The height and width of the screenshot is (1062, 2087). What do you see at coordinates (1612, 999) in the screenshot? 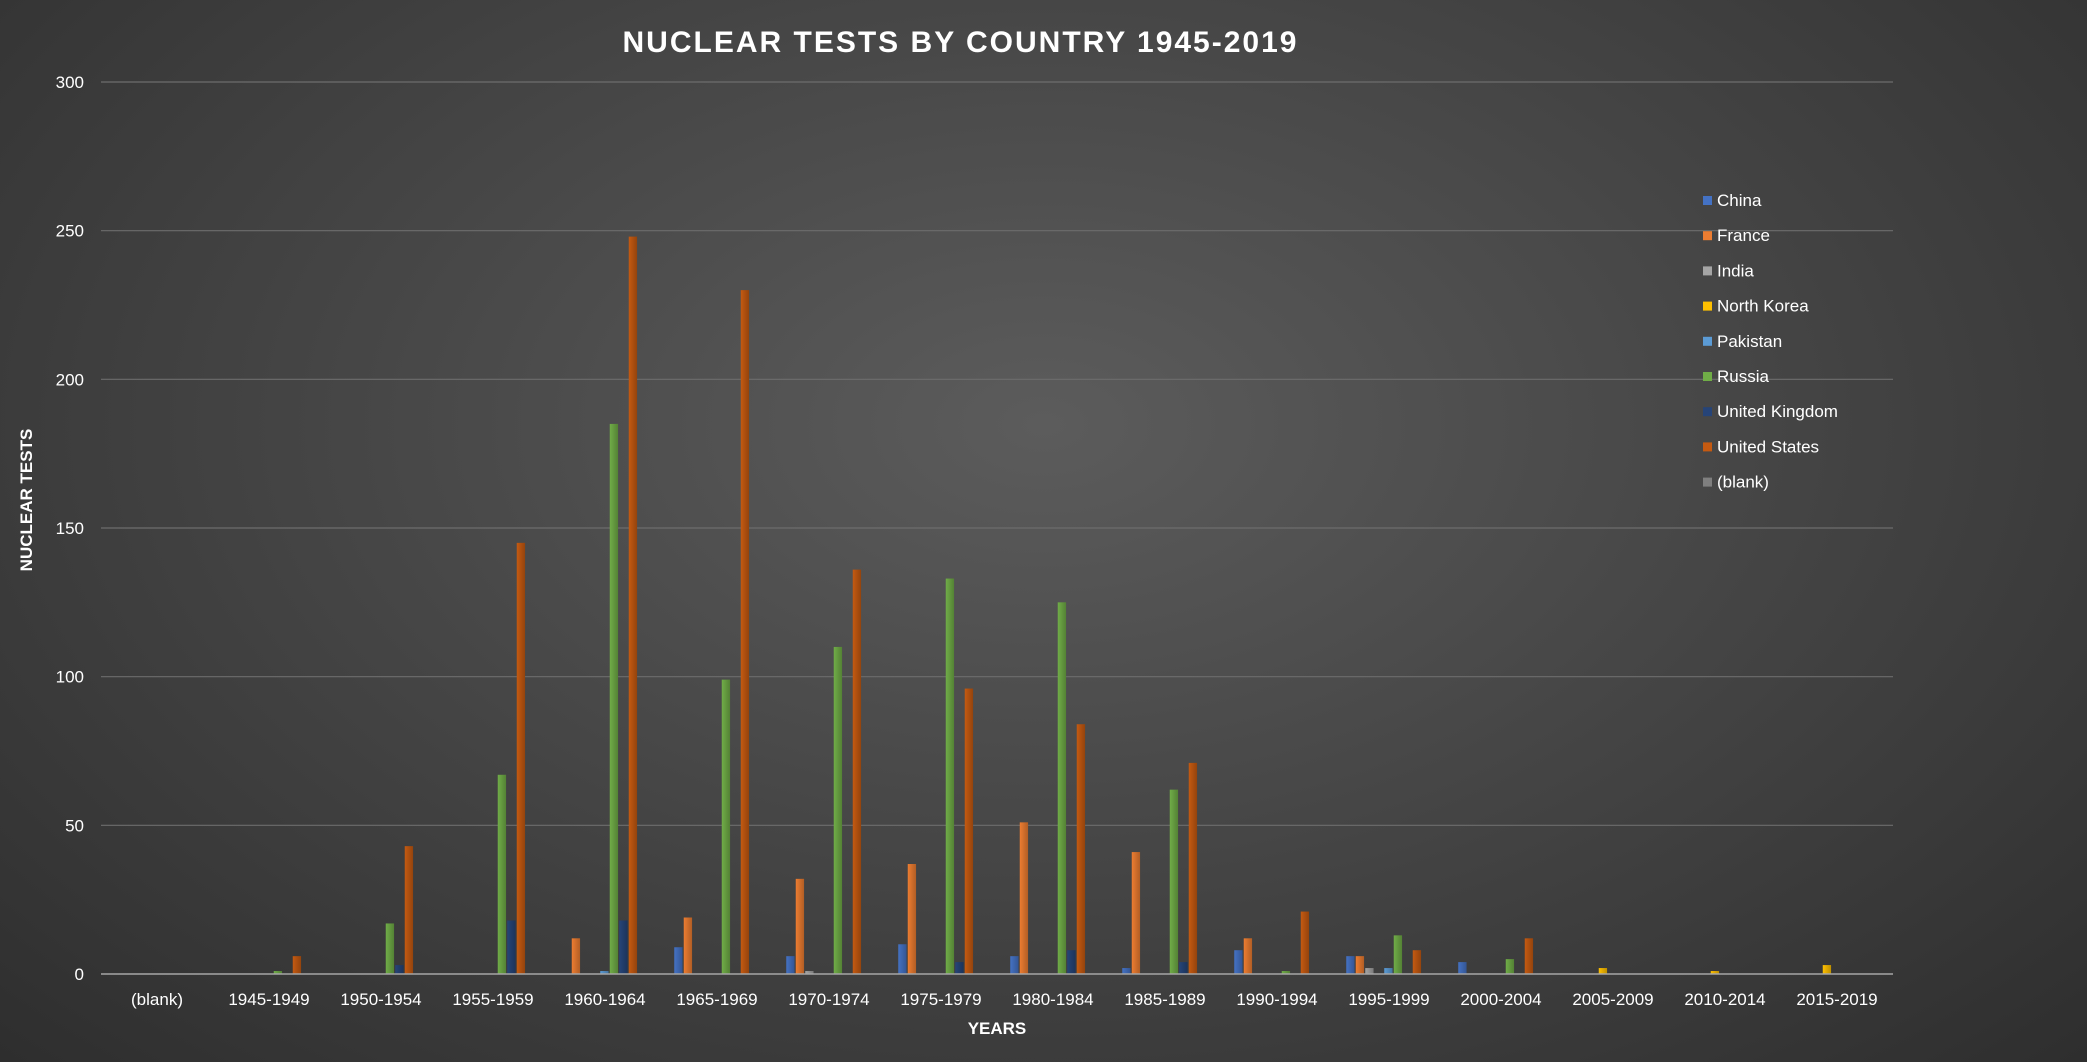
I see `x-tick-label: 2005-2009` at bounding box center [1612, 999].